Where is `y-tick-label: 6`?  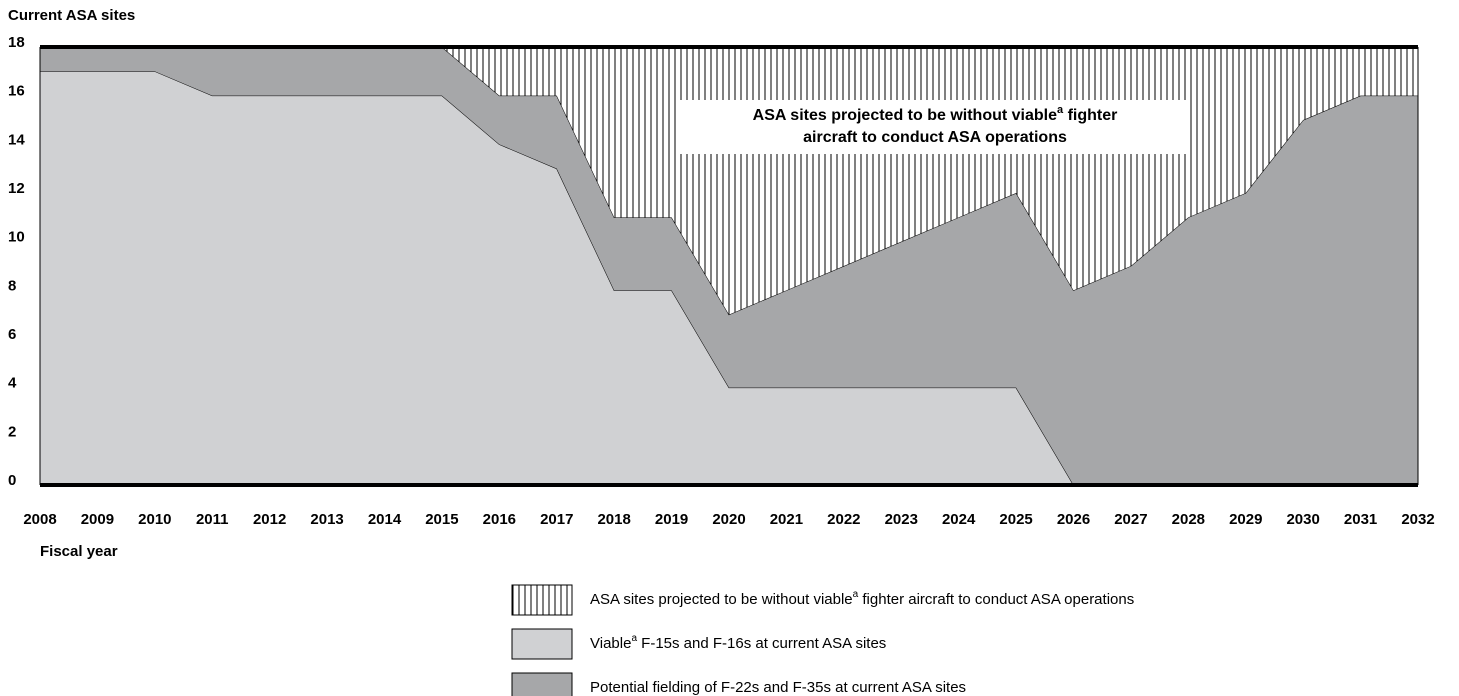
y-tick-label: 6 is located at coordinates (12, 334).